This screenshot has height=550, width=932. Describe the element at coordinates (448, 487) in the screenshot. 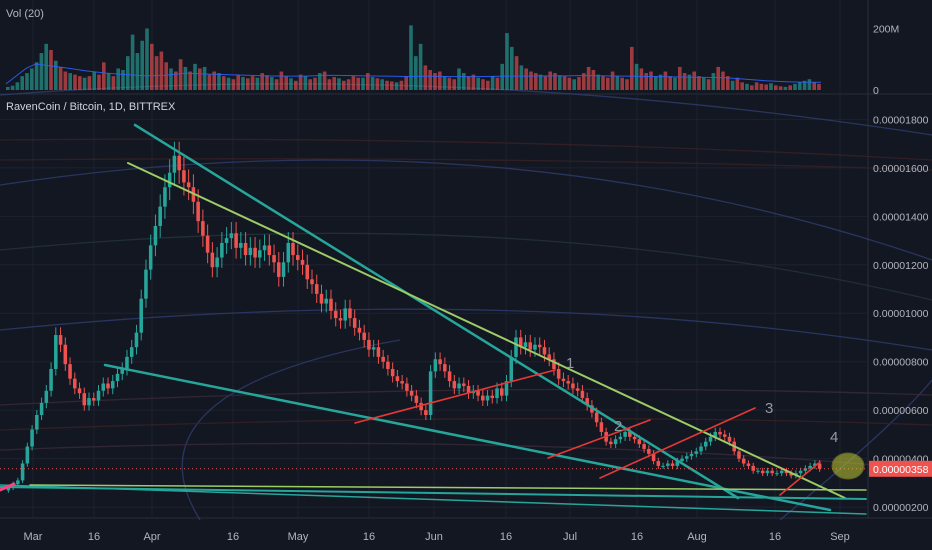

I see `trendline-base-green` at that location.